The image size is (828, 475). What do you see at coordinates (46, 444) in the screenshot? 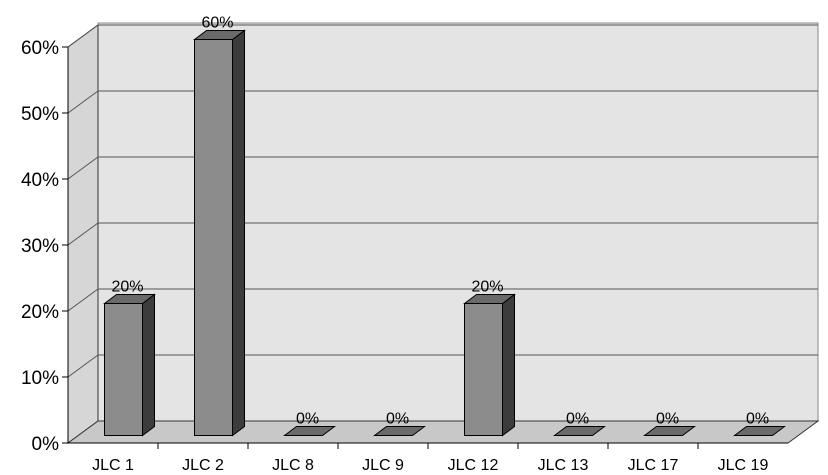
I see `y-tick-label: 0%` at bounding box center [46, 444].